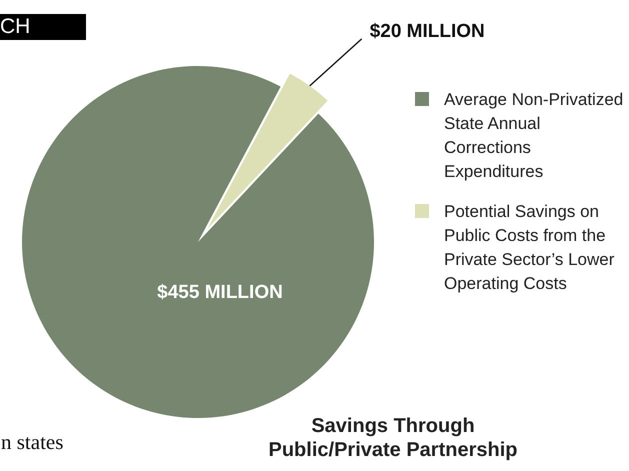 This screenshot has height=471, width=629. Describe the element at coordinates (220, 292) in the screenshot. I see `data-label: $455 MILLION` at that location.